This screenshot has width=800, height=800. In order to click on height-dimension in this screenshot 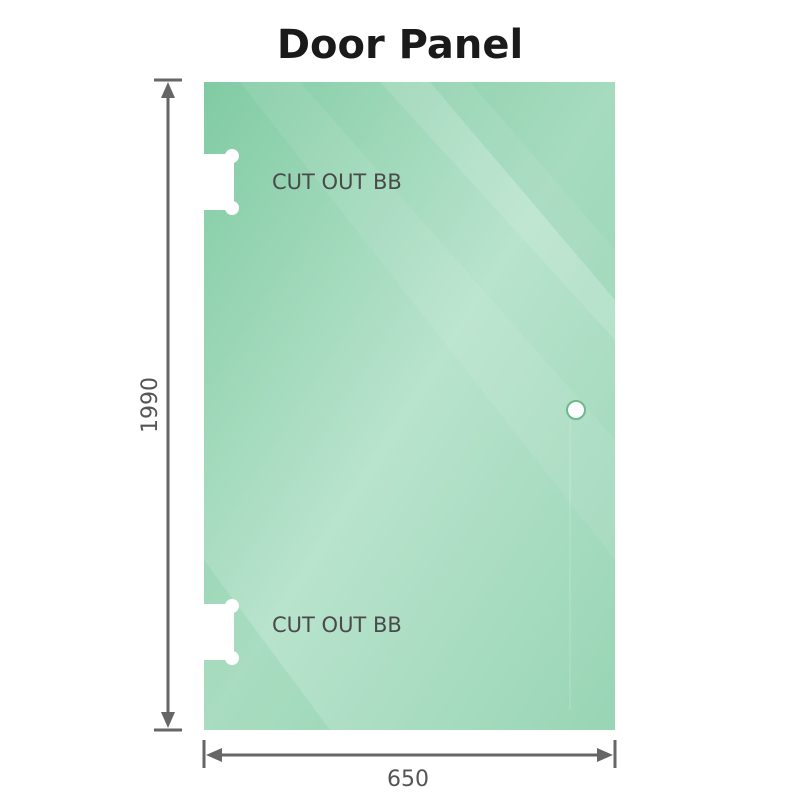, I will do `click(168, 405)`.